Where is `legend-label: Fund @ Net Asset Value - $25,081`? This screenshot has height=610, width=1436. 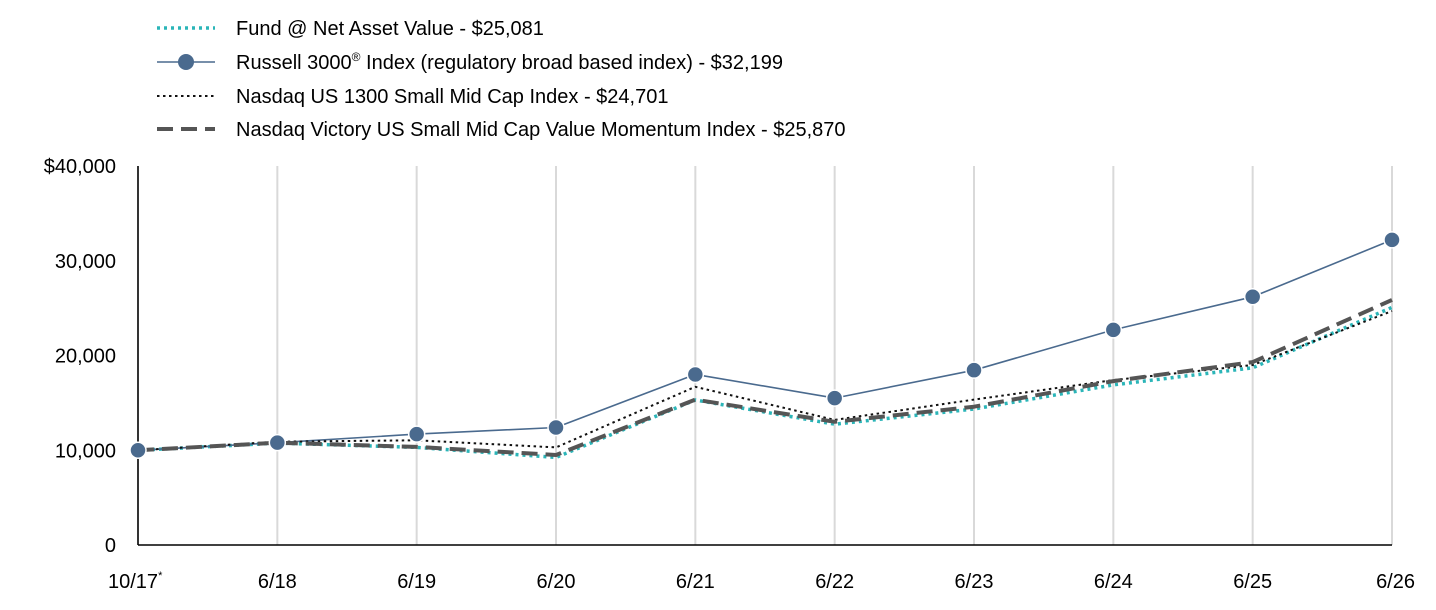
legend-label: Fund @ Net Asset Value - $25,081 is located at coordinates (390, 29).